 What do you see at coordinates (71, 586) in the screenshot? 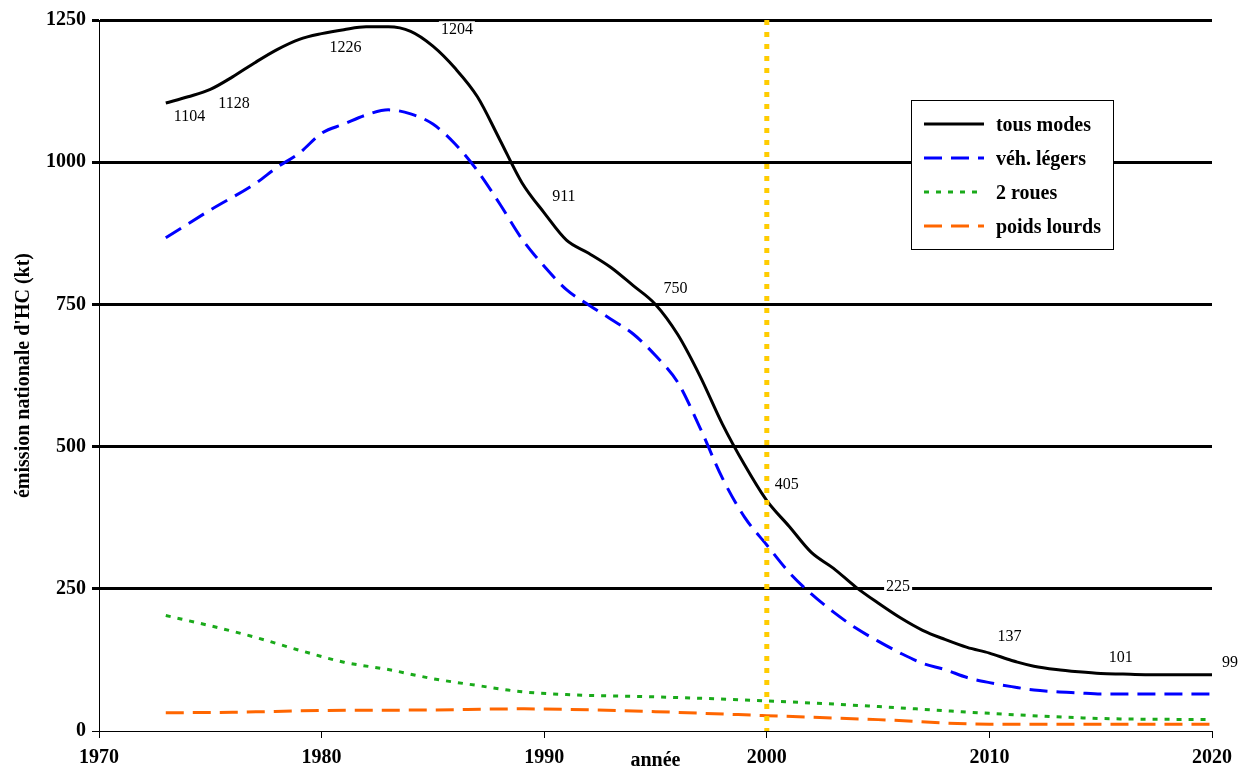
I see `y-tick-label: 250` at bounding box center [71, 586].